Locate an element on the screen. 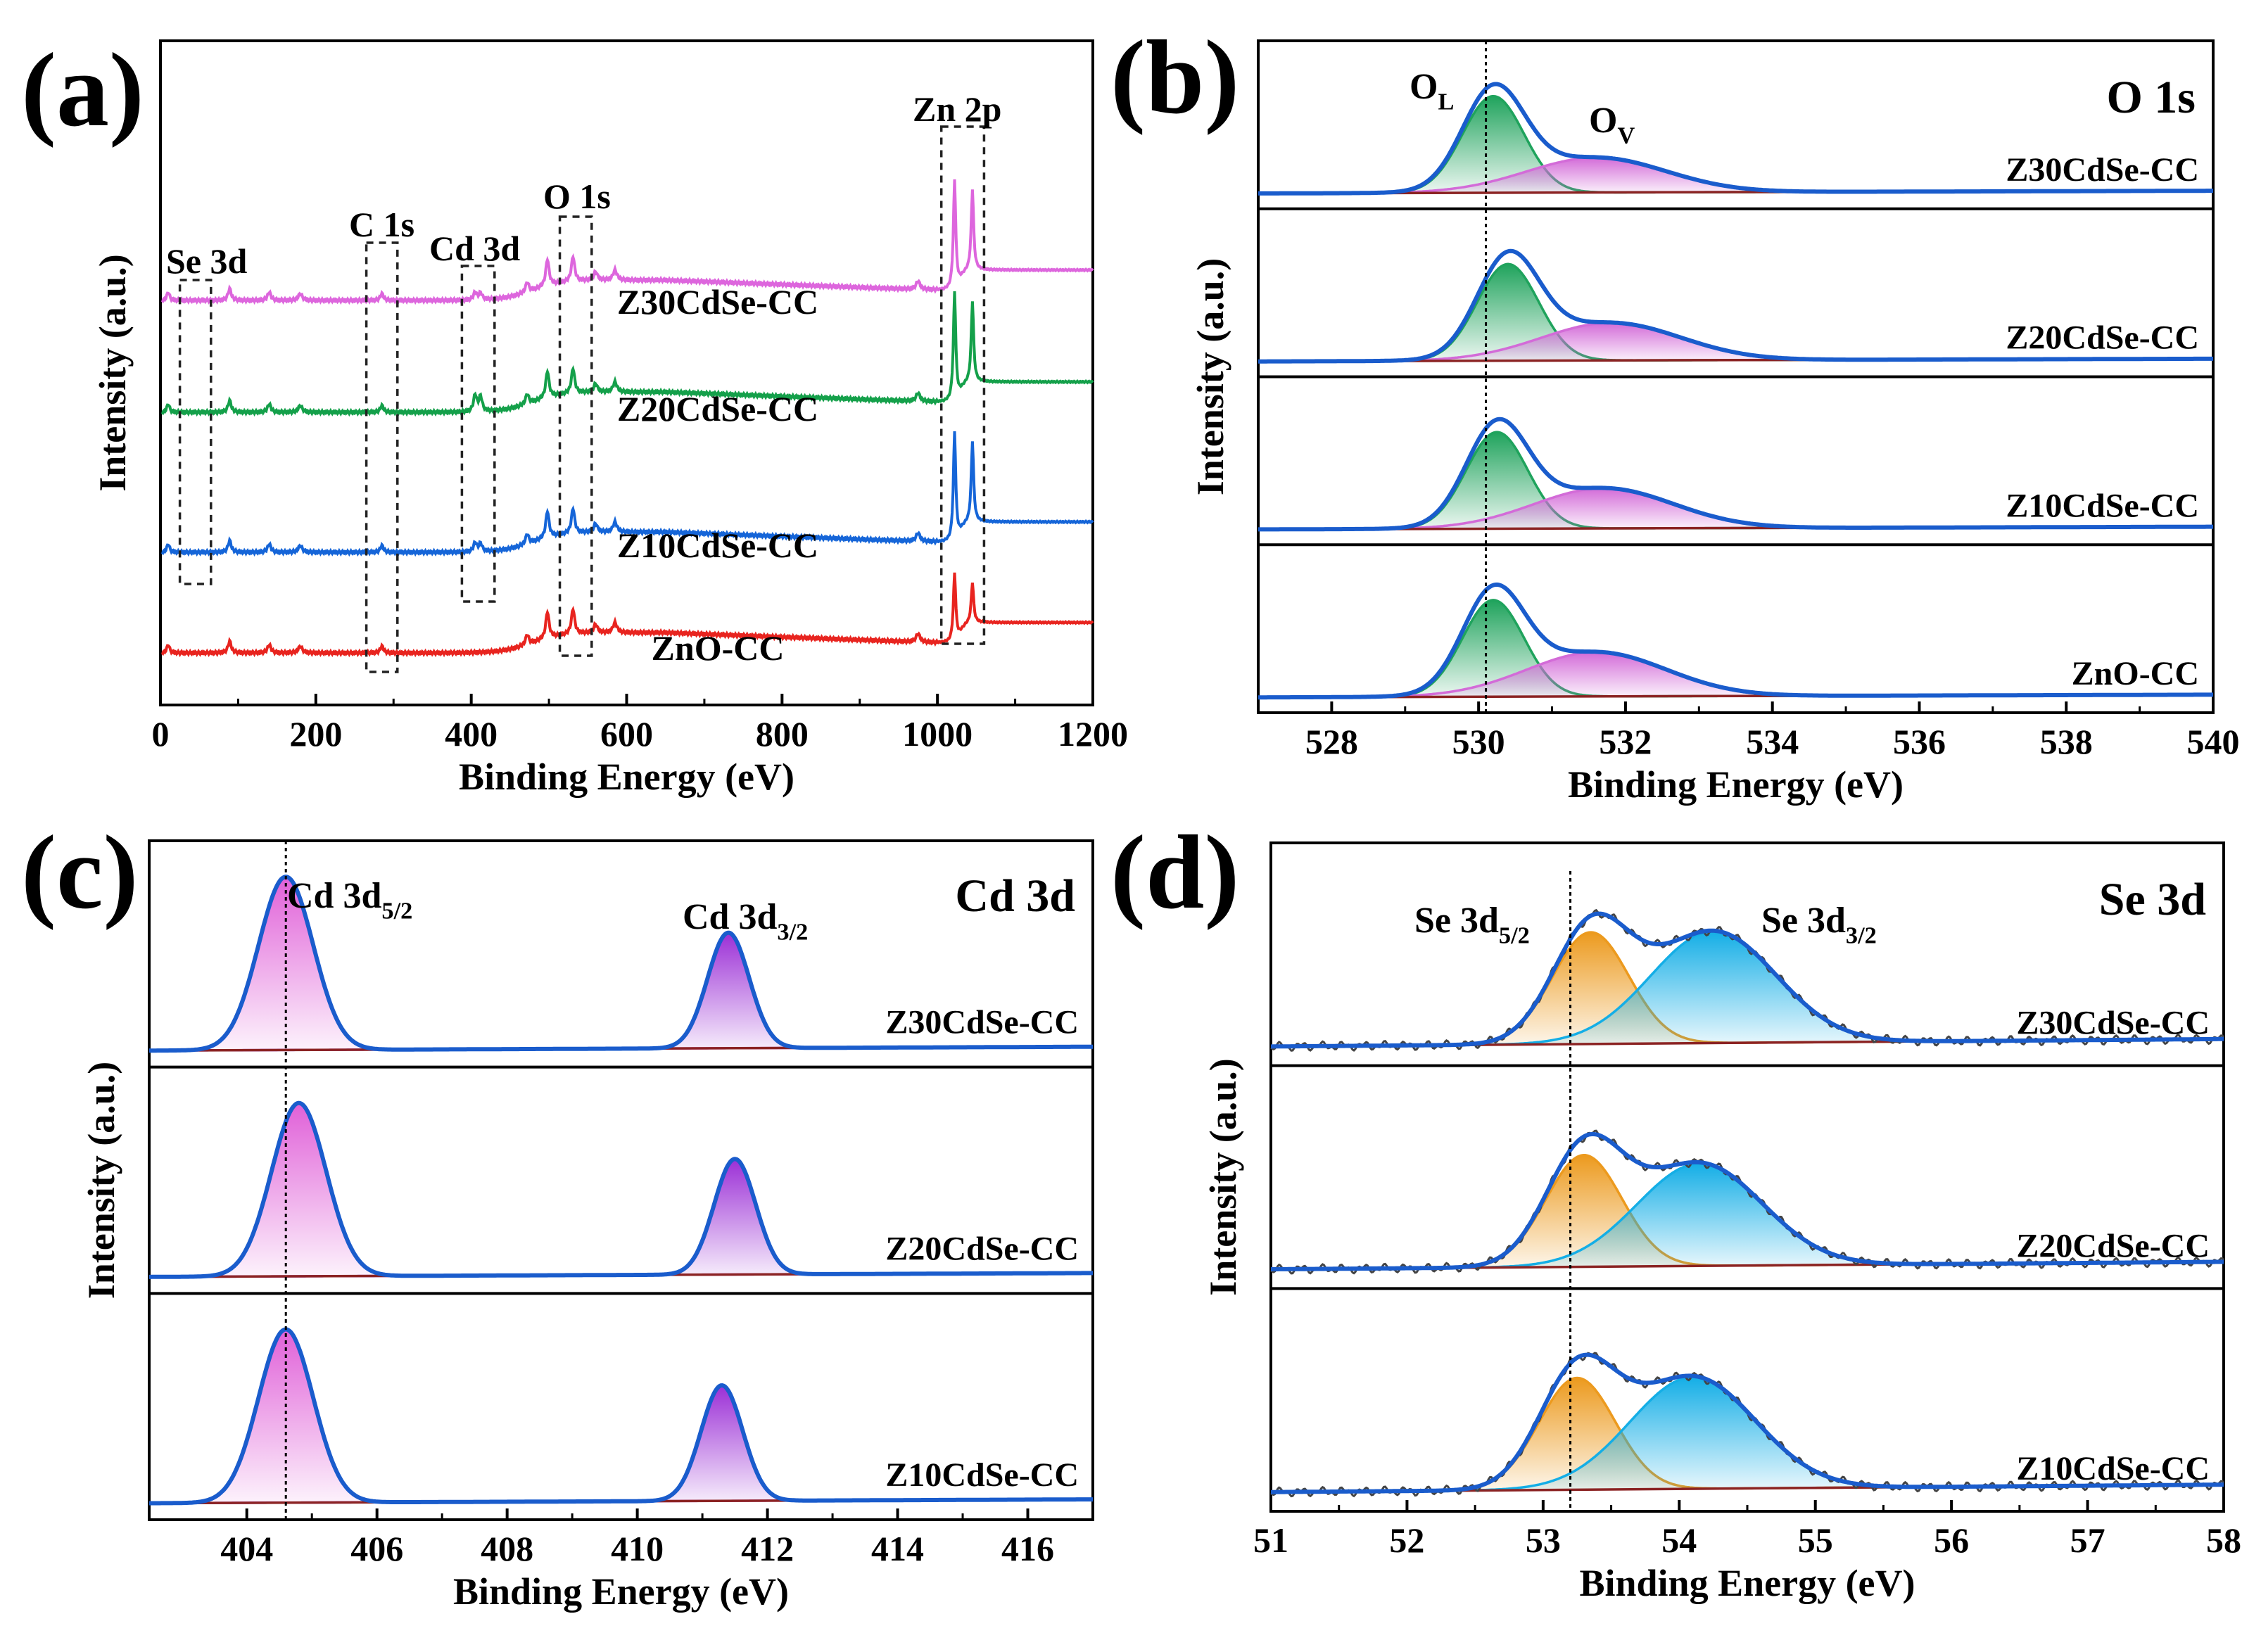  peak-annotation: Zn 2p is located at coordinates (957, 109).